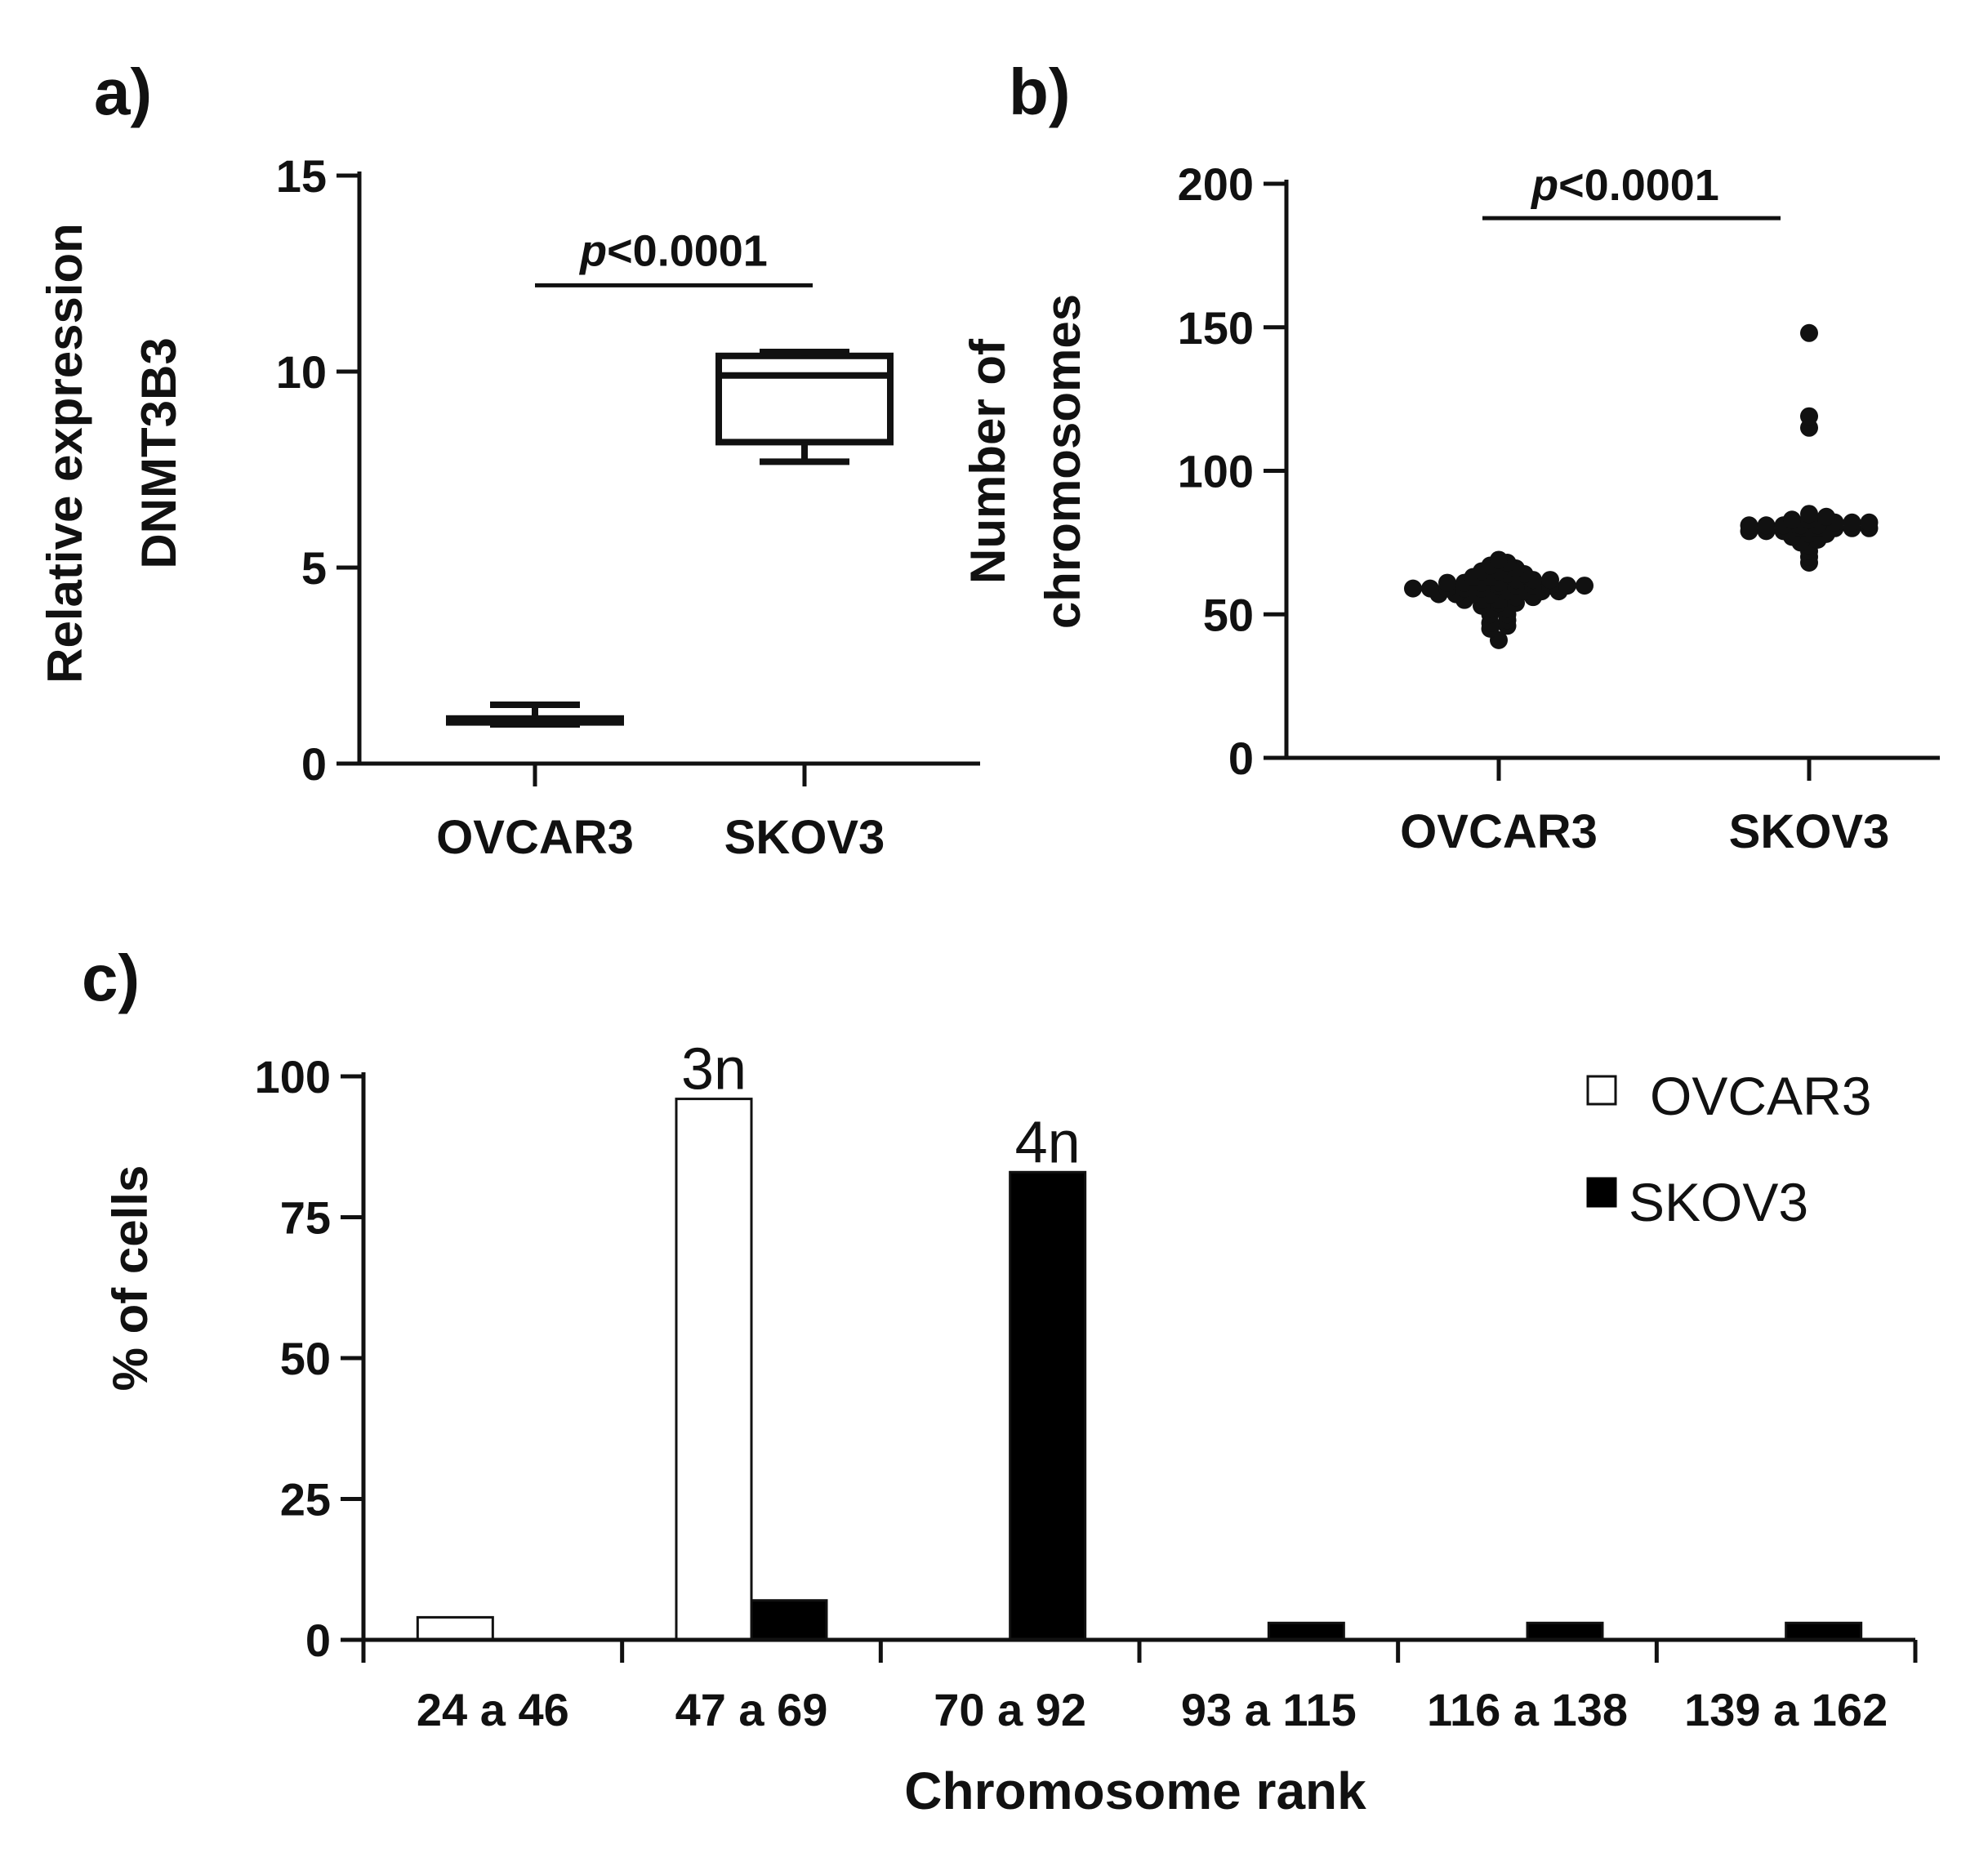  I want to click on panel-b-y-axis-ticks: 0 50 100 150 200, so click(1232, 471).